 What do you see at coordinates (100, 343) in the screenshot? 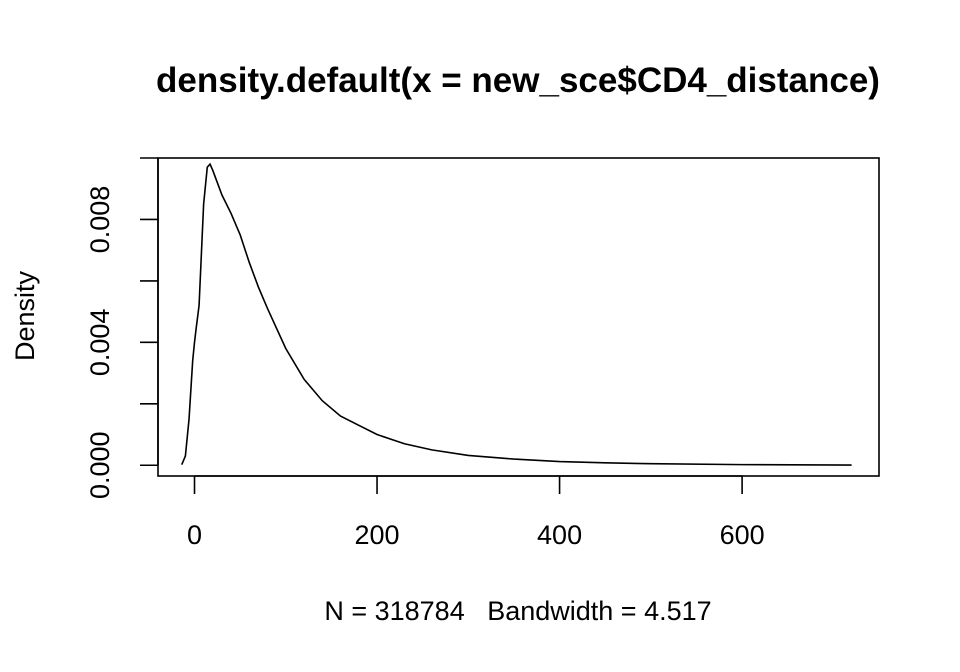
I see `y-tick-label: 0.004` at bounding box center [100, 343].